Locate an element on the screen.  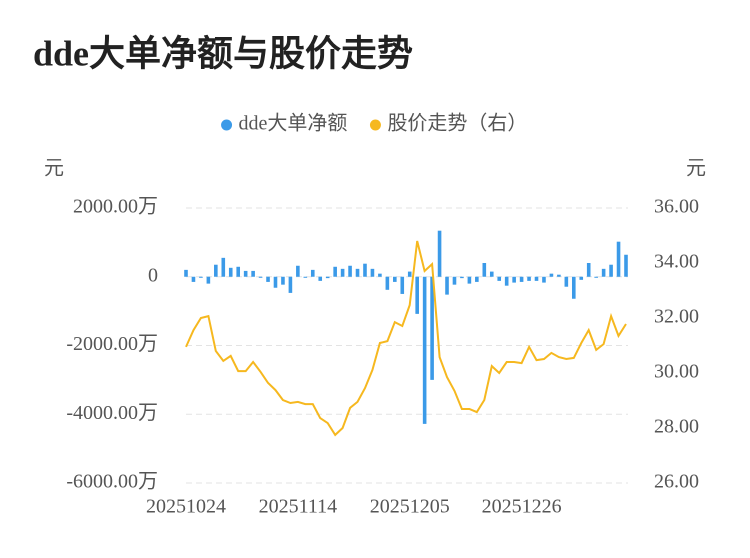
y-tick-label: 2000.00万 is located at coordinates (115, 207).